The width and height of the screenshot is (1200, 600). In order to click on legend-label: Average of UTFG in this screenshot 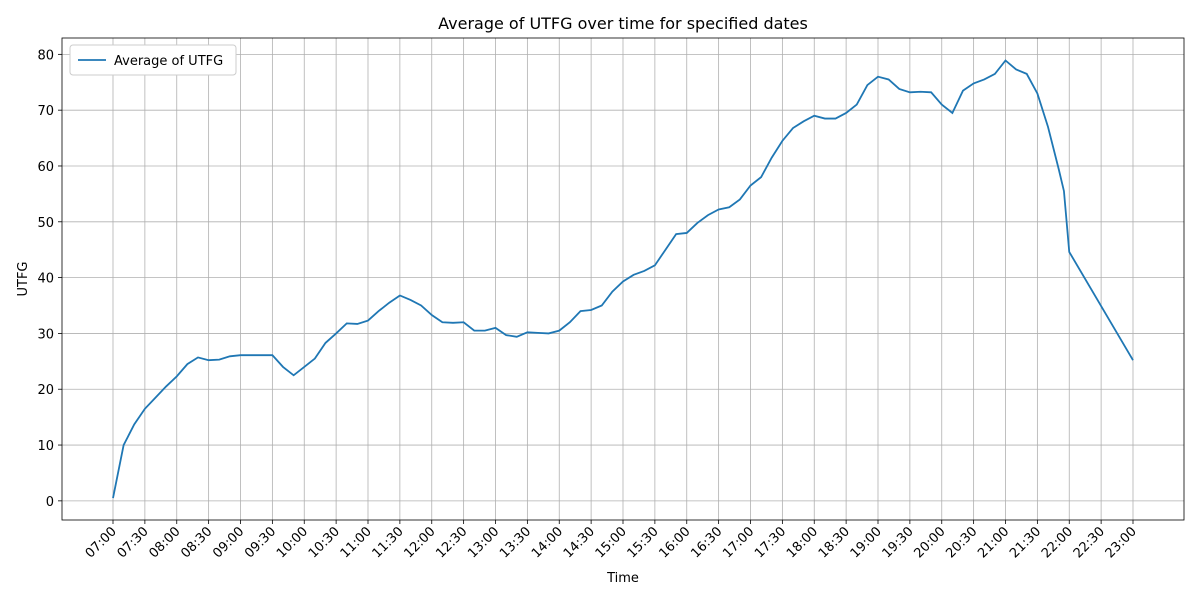, I will do `click(168, 61)`.